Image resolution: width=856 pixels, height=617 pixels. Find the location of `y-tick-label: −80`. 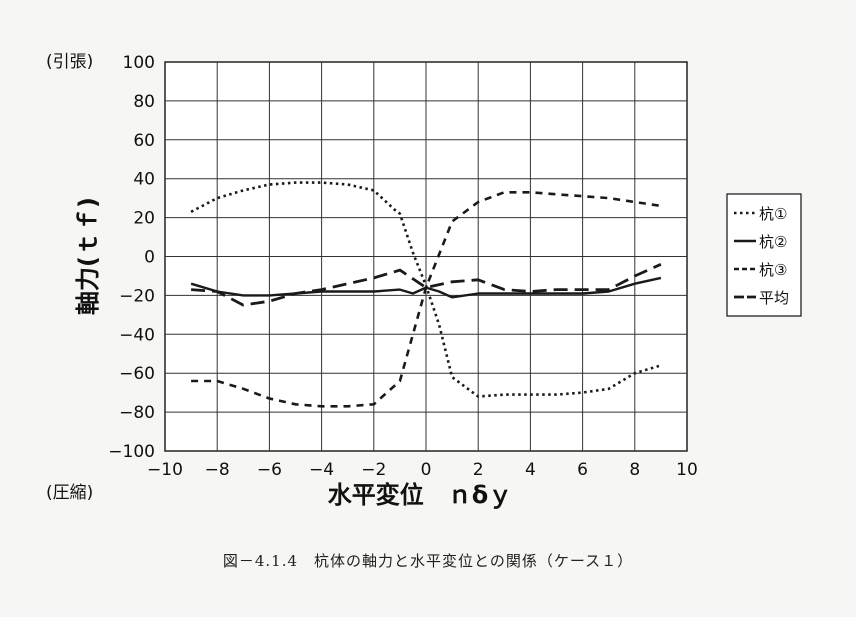

y-tick-label: −80 is located at coordinates (137, 413).